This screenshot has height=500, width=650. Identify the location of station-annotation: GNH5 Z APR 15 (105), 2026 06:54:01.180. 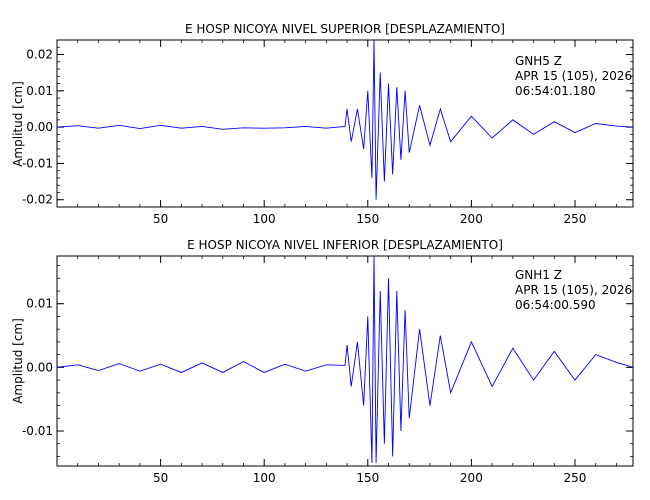
(573, 76).